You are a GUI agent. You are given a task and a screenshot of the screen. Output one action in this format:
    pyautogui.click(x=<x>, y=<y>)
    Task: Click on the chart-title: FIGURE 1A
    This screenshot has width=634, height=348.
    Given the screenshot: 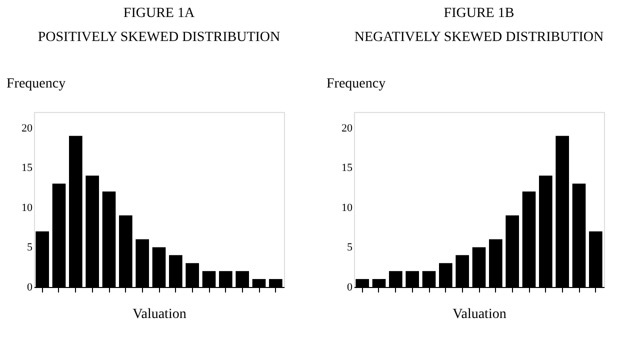 What is the action you would take?
    pyautogui.click(x=159, y=13)
    